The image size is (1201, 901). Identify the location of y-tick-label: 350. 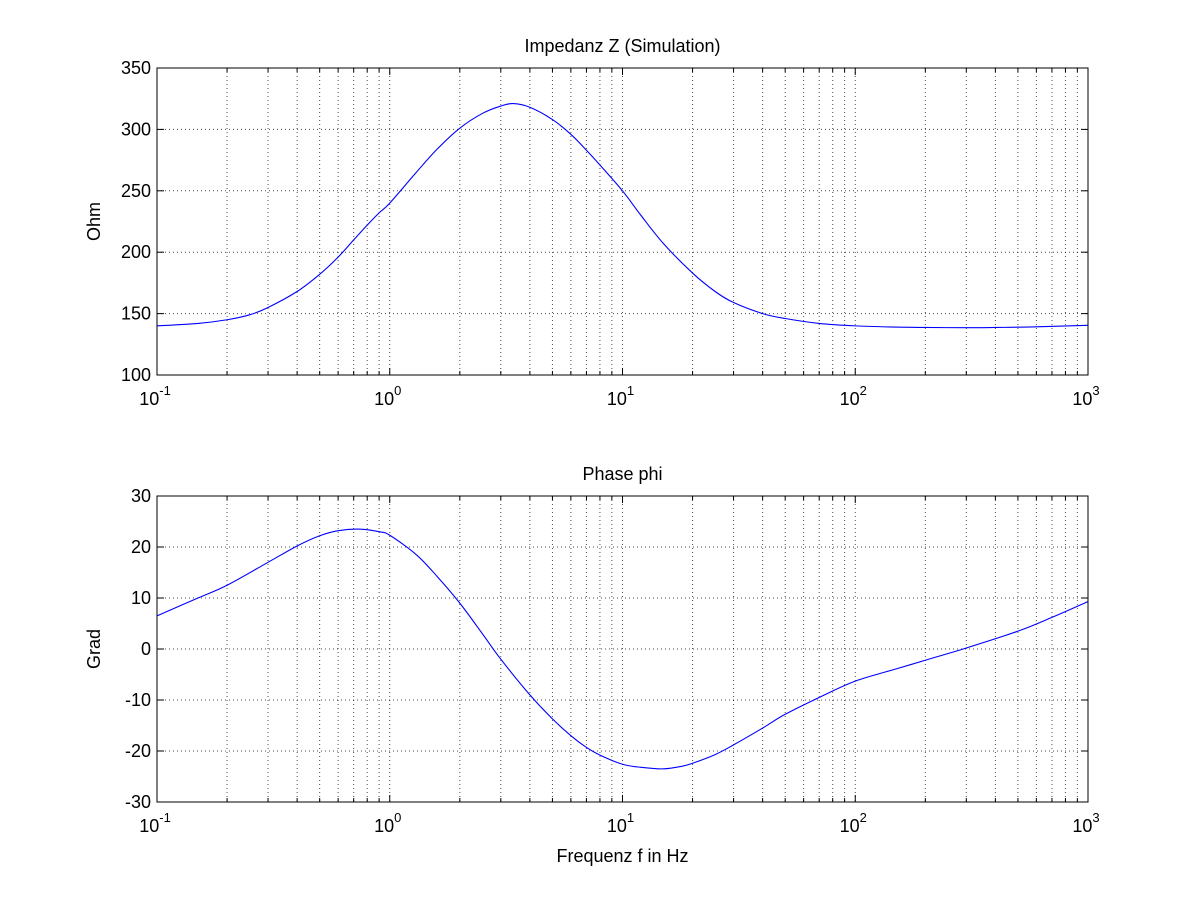
(136, 68).